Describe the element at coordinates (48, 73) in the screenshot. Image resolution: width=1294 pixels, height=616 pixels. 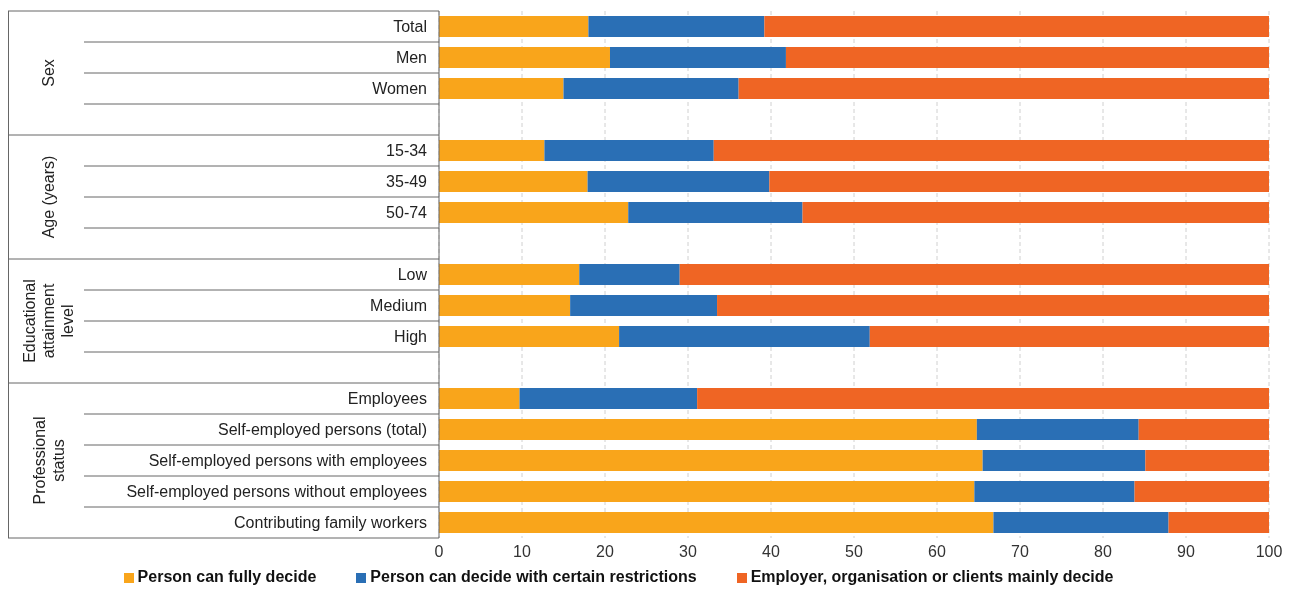
I see `text: Sex` at that location.